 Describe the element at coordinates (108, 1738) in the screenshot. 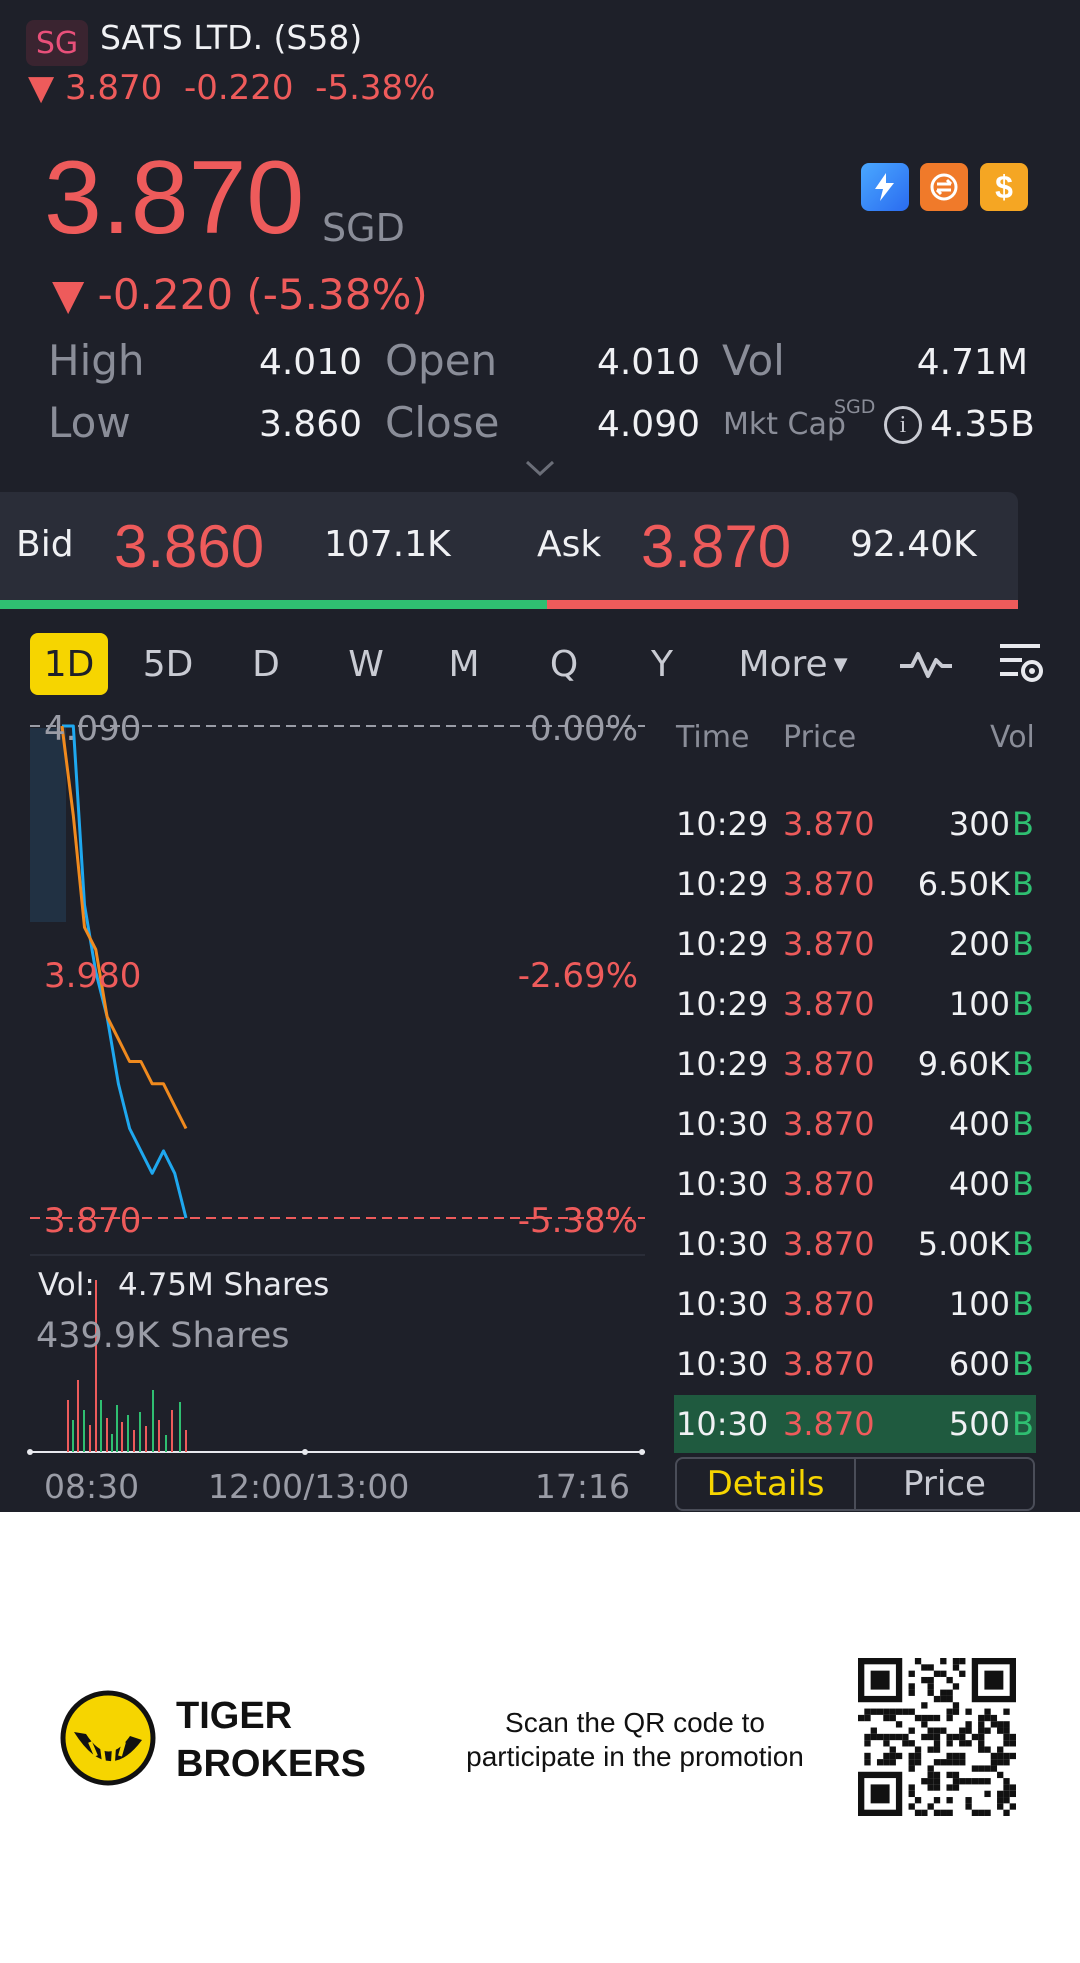

I see `tiger-logo-icon` at that location.